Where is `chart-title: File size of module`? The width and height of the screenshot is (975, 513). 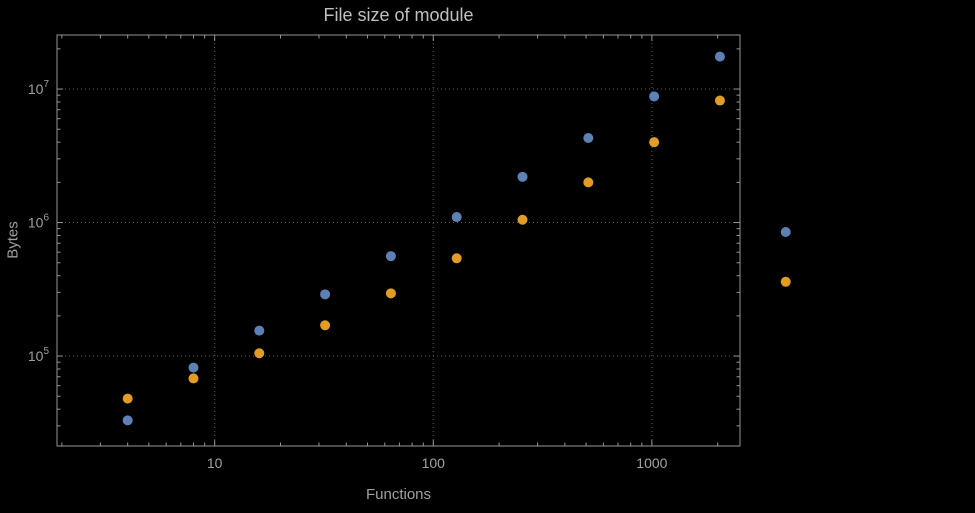 chart-title: File size of module is located at coordinates (398, 15).